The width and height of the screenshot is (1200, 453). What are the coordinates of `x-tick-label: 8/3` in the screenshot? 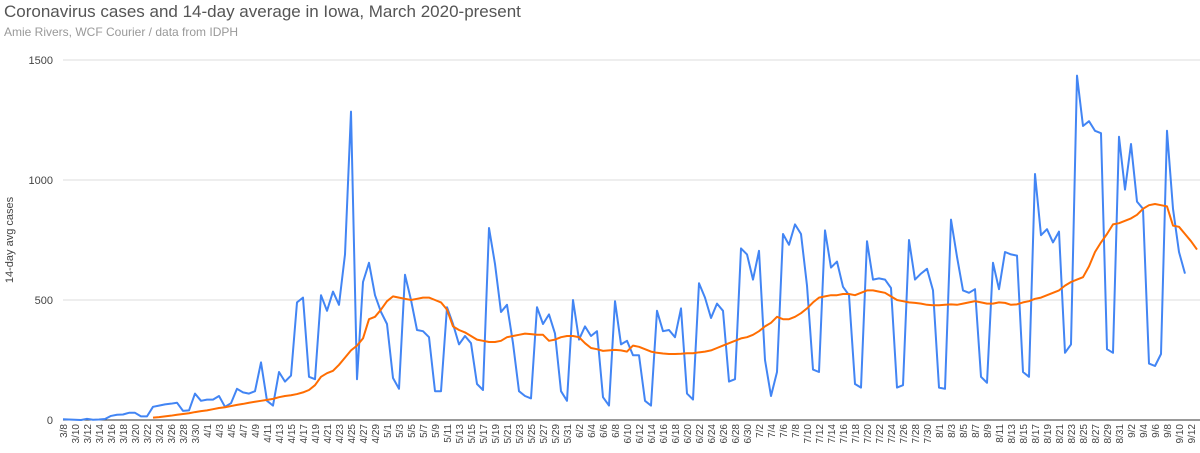 It's located at (952, 431).